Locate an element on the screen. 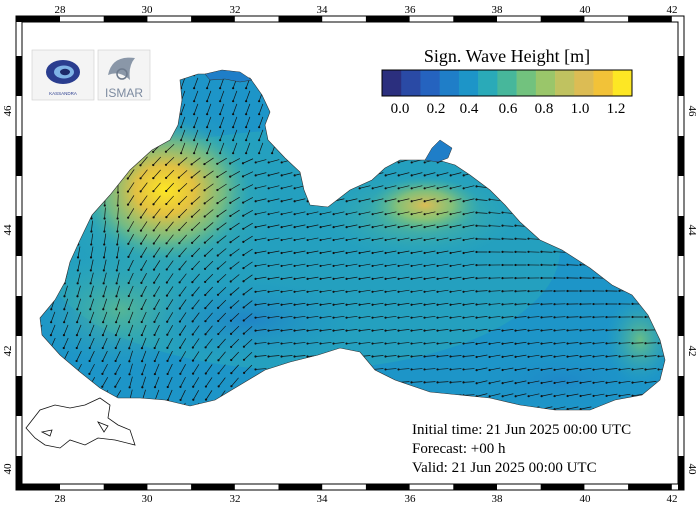 Image resolution: width=700 pixels, height=507 pixels. lon-label-bottom: 32 is located at coordinates (235, 499).